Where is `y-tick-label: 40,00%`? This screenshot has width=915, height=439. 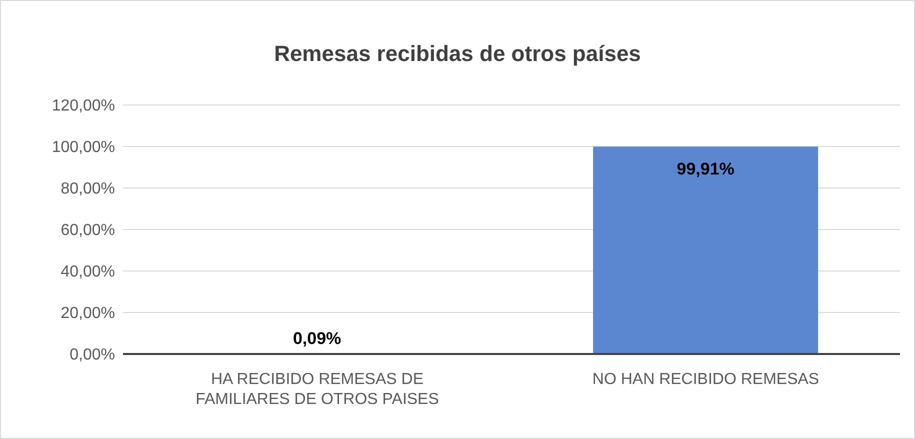
y-tick-label: 40,00% is located at coordinates (87, 272).